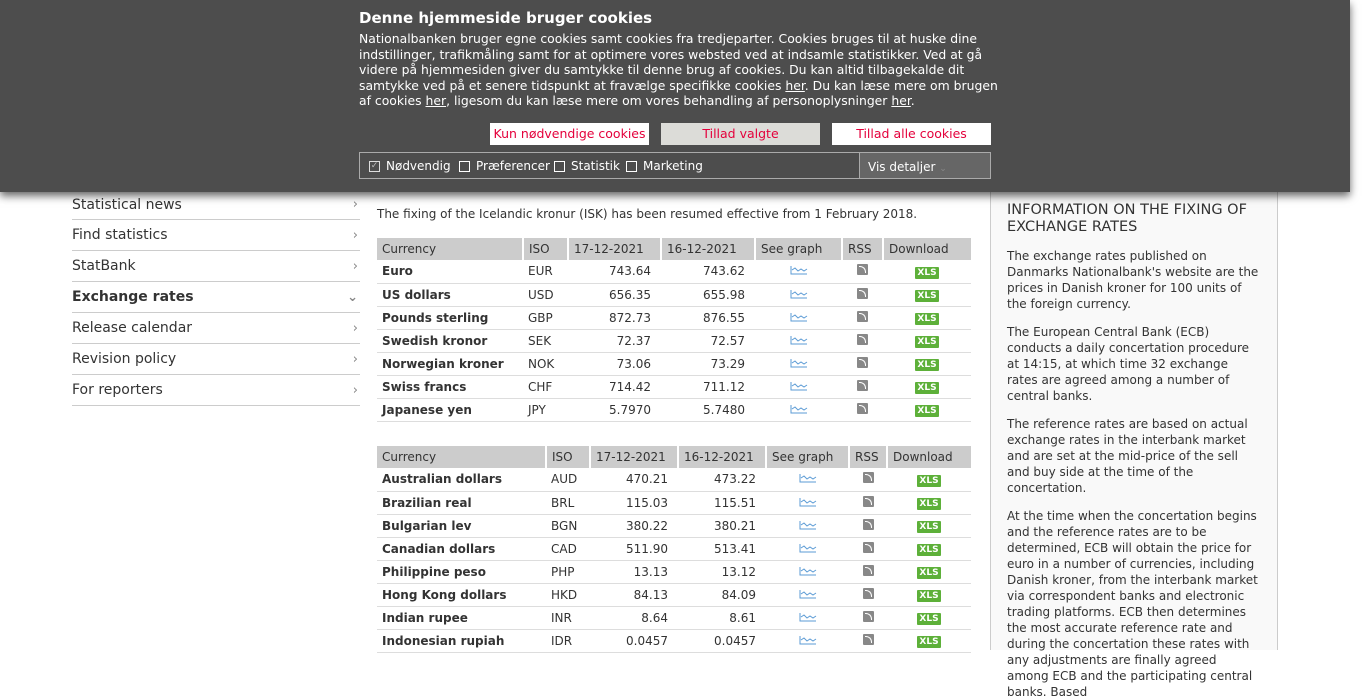 This screenshot has height=700, width=1366. I want to click on nav-label: Exchange rates, so click(133, 297).